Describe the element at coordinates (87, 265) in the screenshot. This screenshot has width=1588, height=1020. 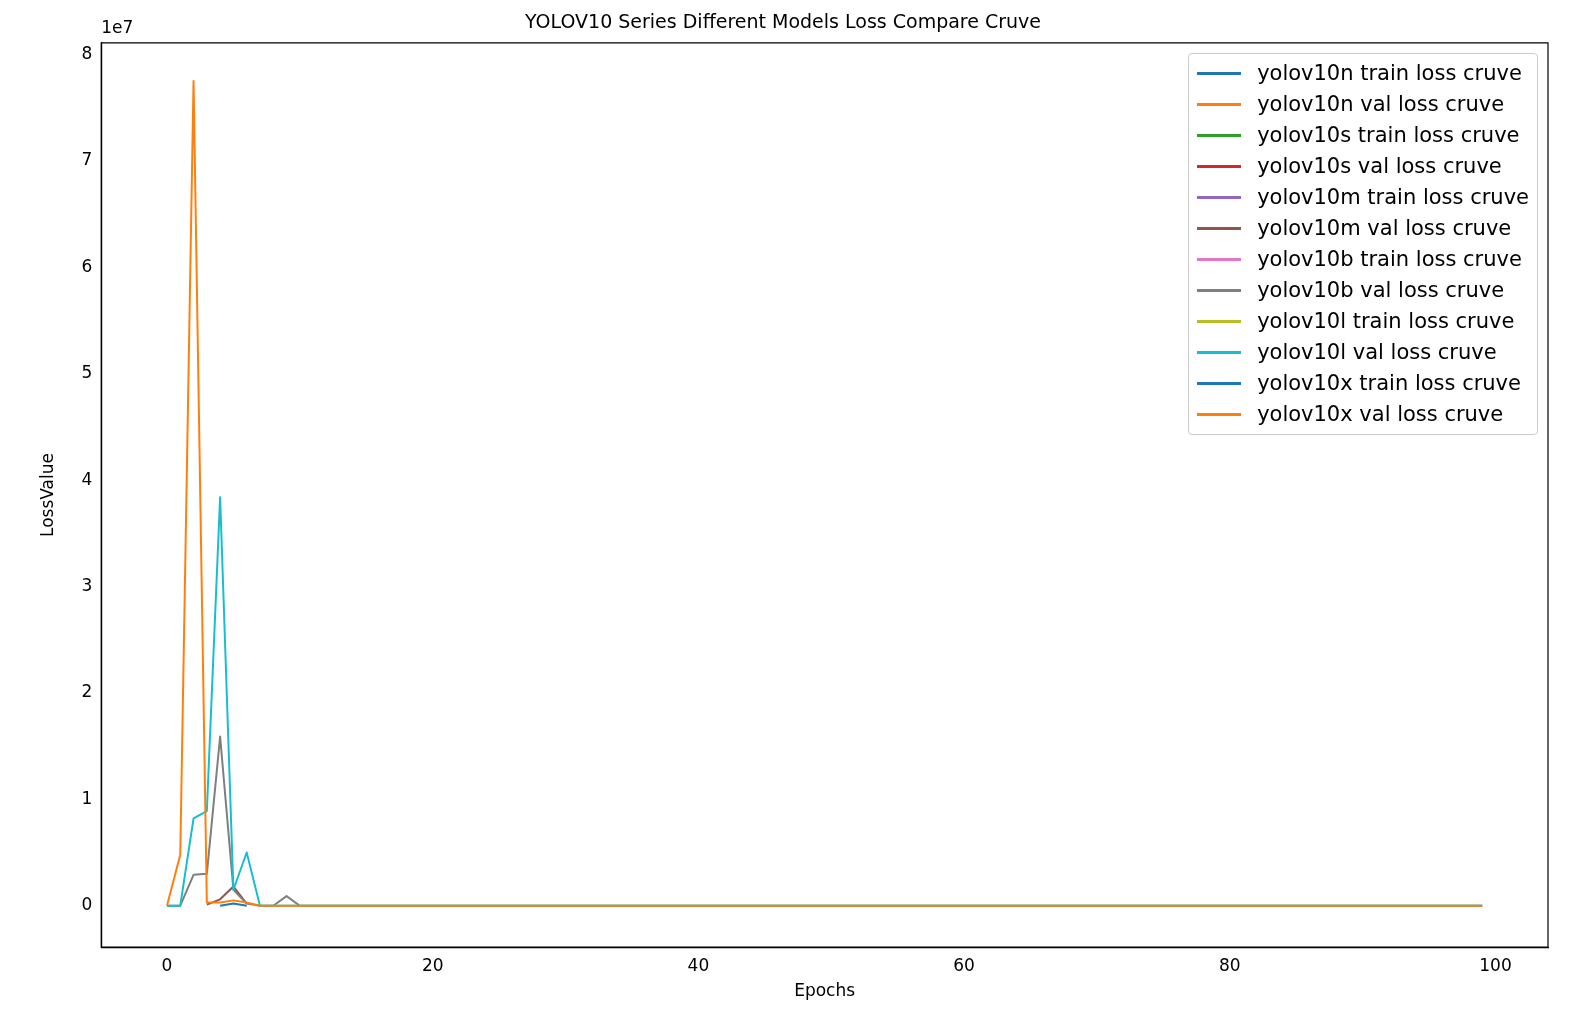
I see `y-tick-label: 6` at that location.